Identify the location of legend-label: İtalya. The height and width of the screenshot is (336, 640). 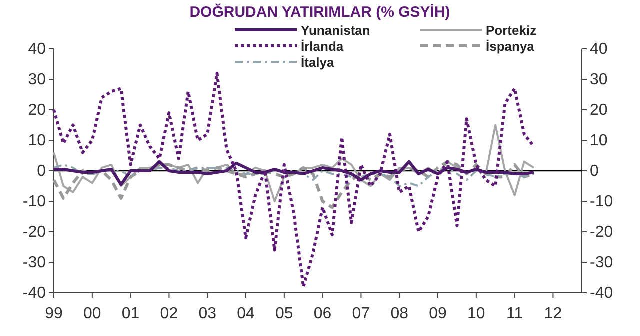
(318, 62).